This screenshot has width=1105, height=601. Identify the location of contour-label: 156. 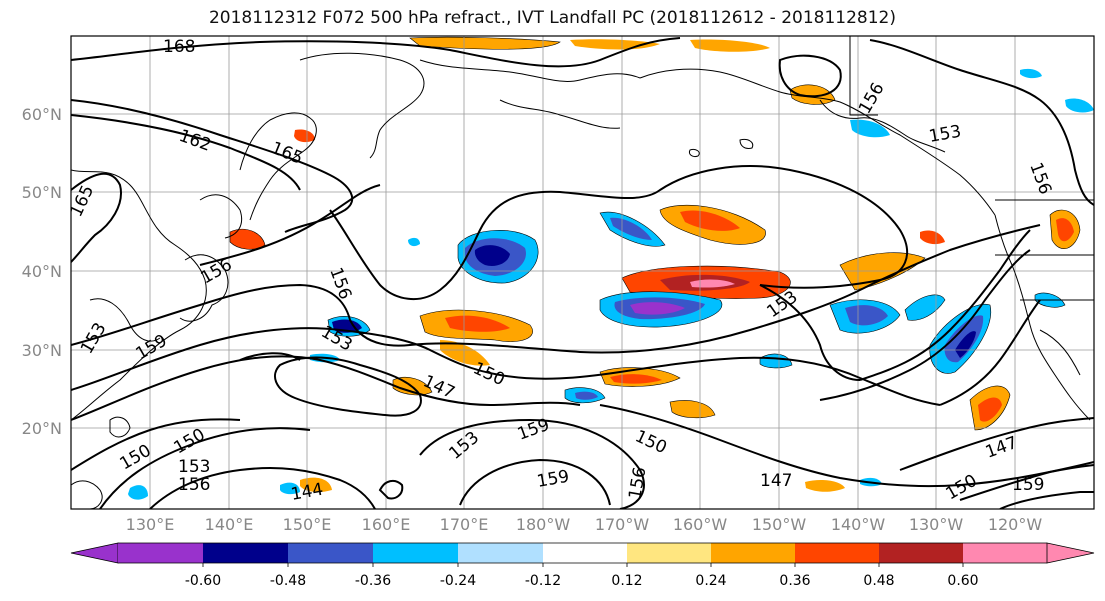
(194, 485).